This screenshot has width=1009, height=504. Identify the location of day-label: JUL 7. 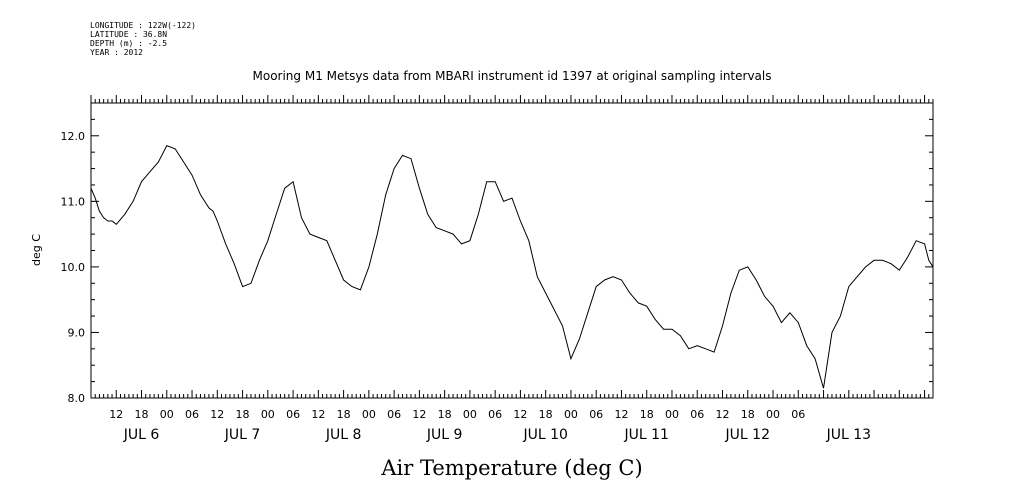
(242, 435).